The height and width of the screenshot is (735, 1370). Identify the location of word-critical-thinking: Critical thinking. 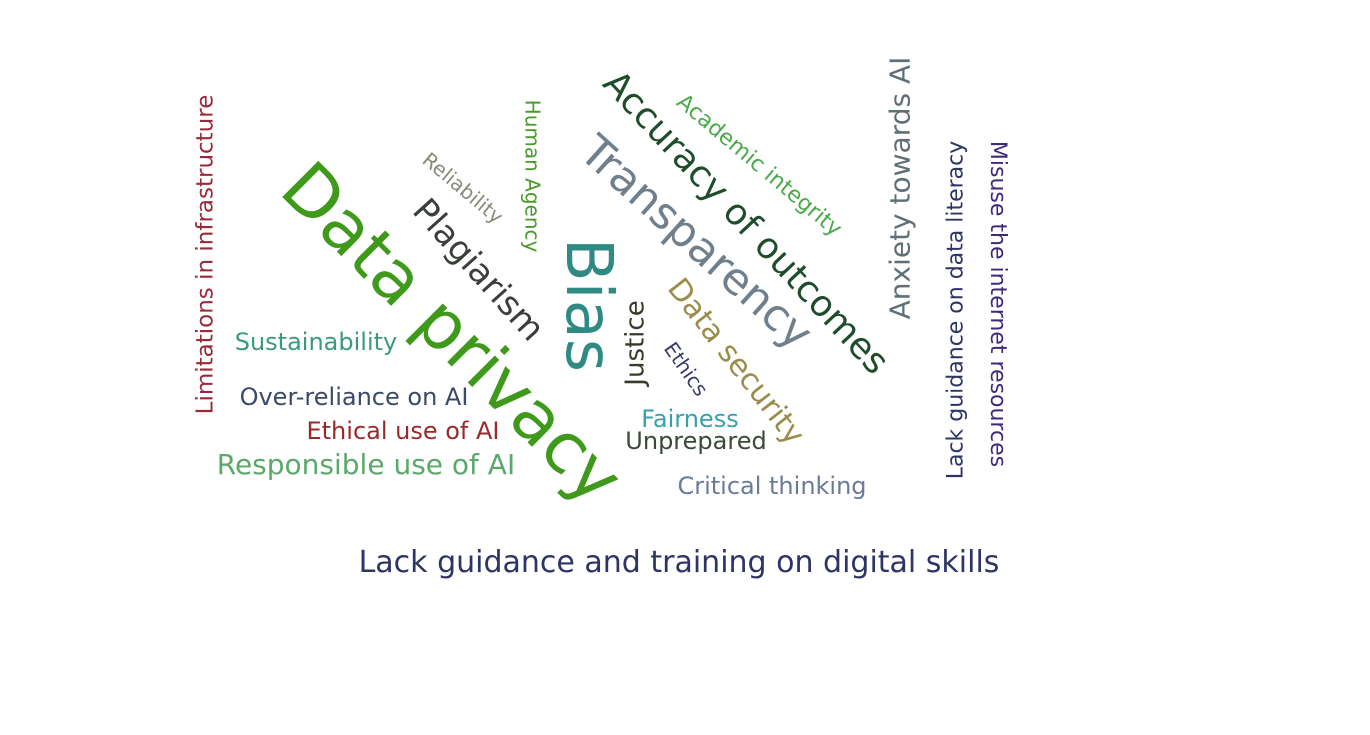
(772, 486).